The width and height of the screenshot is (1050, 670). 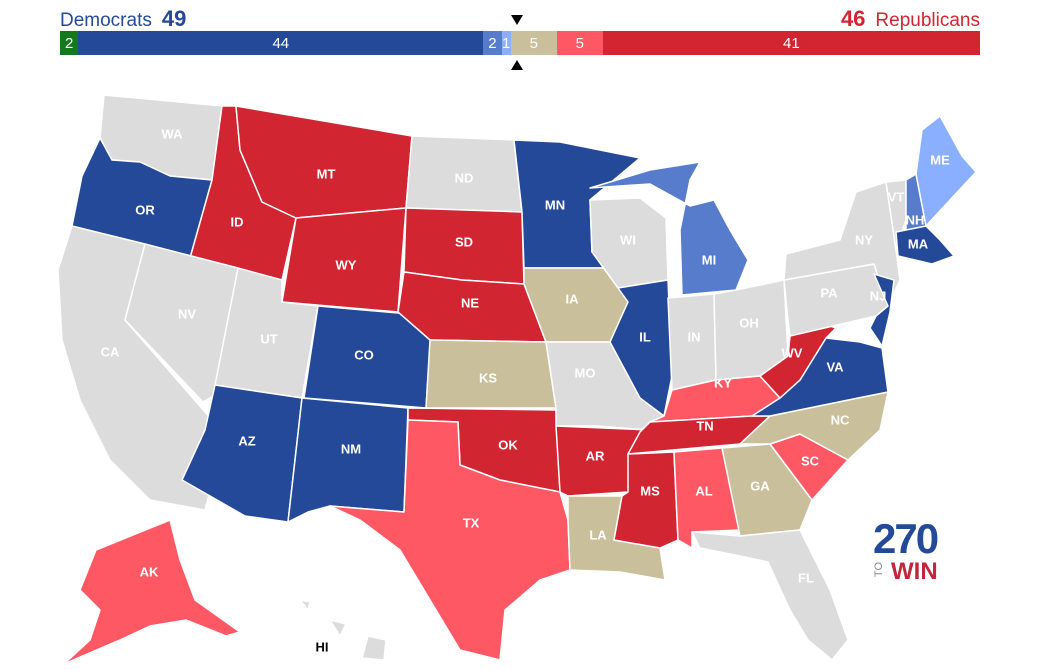 I want to click on state-label-nc: NC, so click(x=840, y=419).